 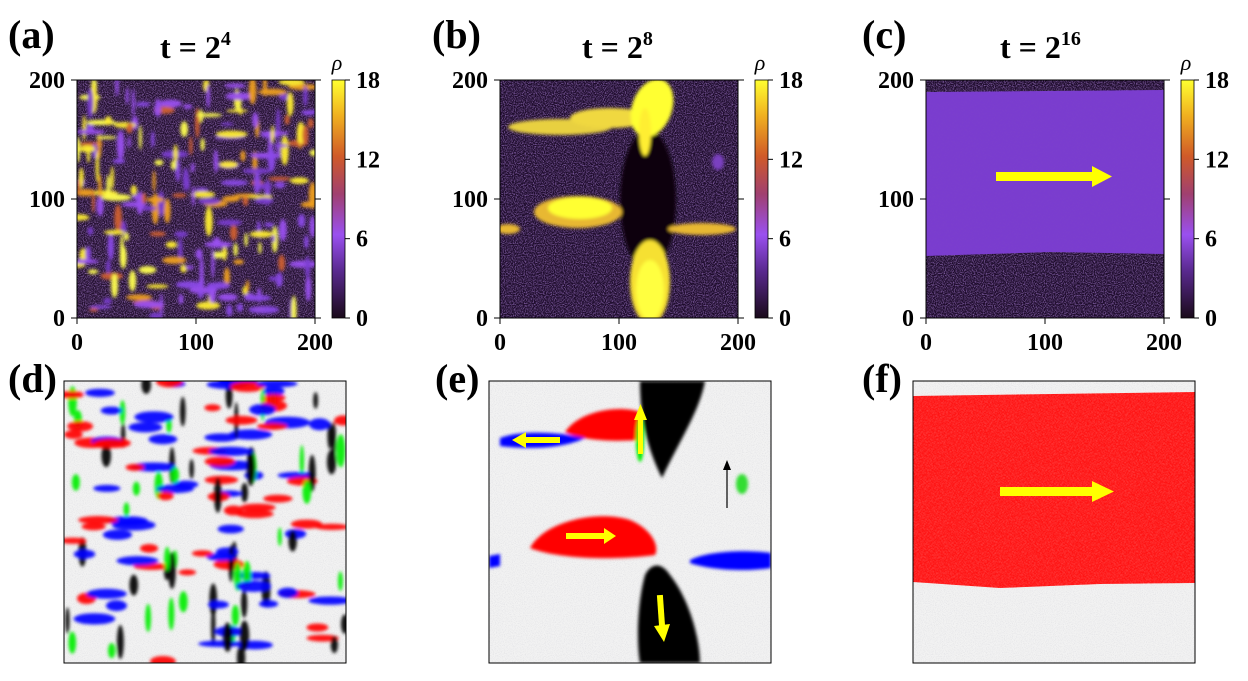 I want to click on title-c: t = 216, so click(x=1040, y=46).